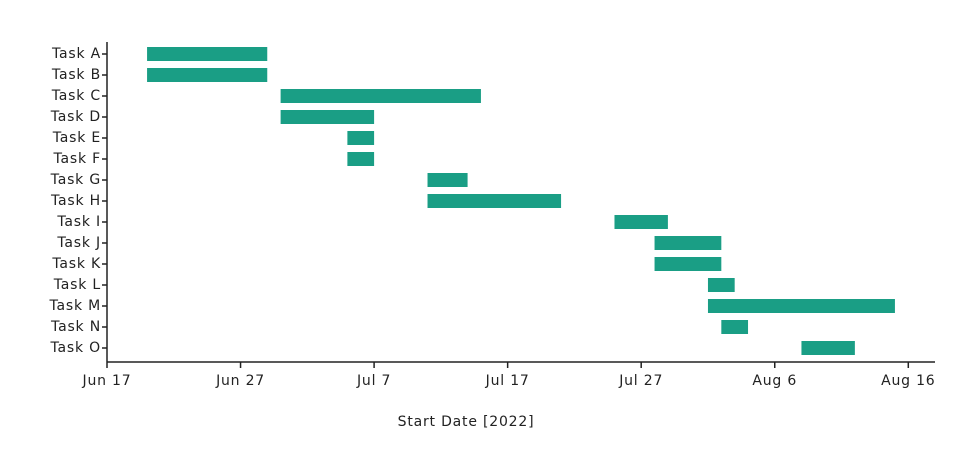 The height and width of the screenshot is (450, 976). Describe the element at coordinates (466, 422) in the screenshot. I see `x-axis-title: Start Date [2022]` at that location.